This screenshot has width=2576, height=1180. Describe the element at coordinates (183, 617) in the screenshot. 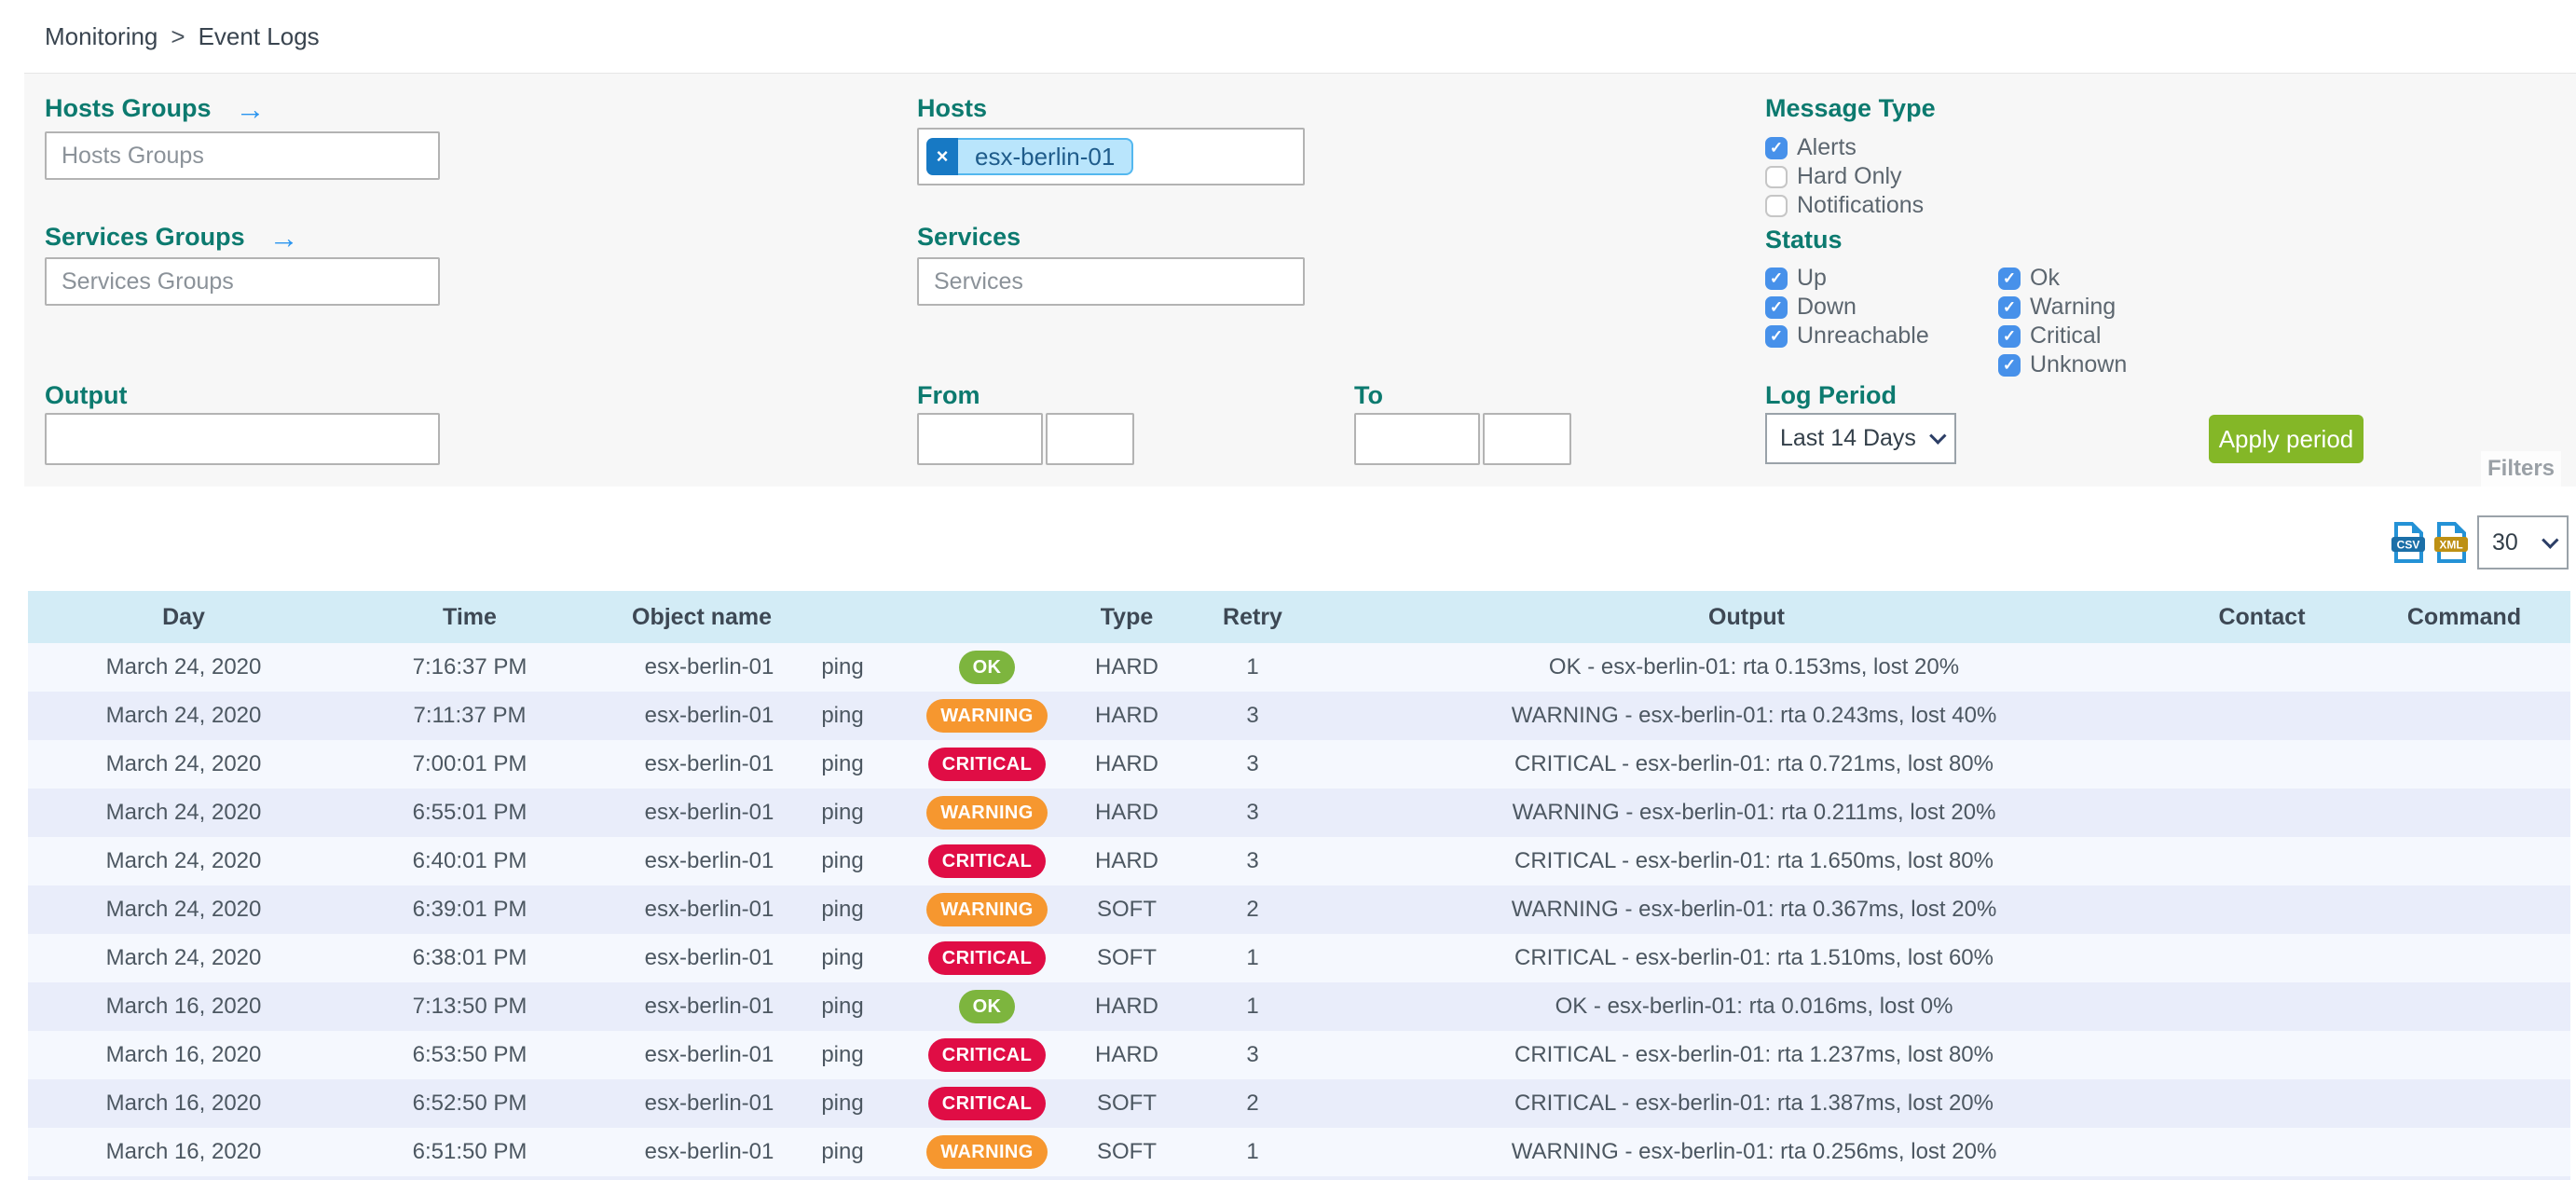

I see `header-day: Day` at that location.